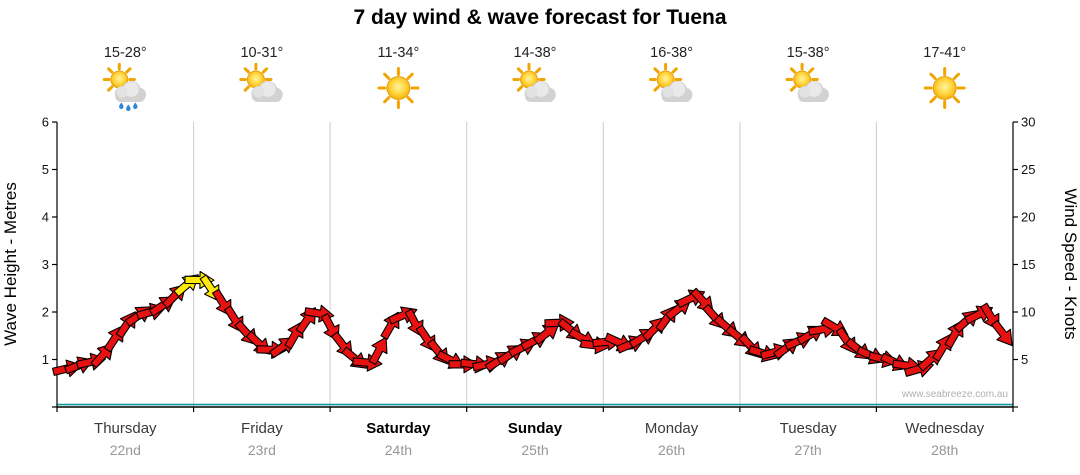 This screenshot has width=1080, height=475. What do you see at coordinates (262, 450) in the screenshot?
I see `x-label-day-date: 23rd` at bounding box center [262, 450].